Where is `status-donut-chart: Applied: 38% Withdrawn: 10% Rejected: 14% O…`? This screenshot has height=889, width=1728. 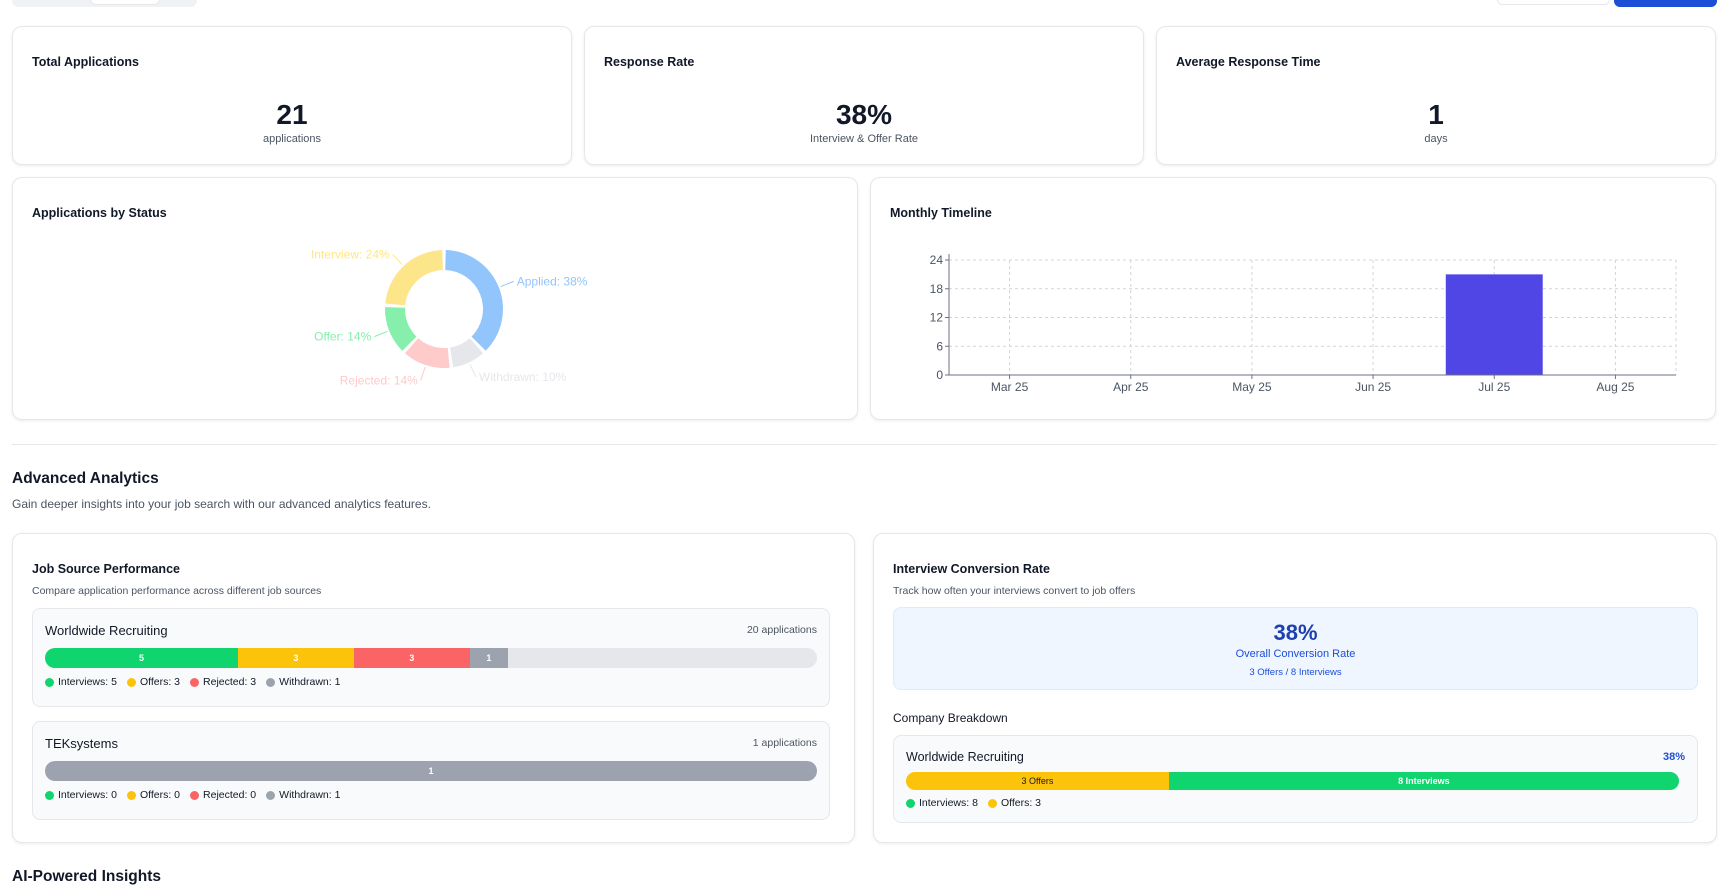
status-donut-chart: Applied: 38% Withdrawn: 10% Rejected: 14% O… is located at coordinates (449, 317).